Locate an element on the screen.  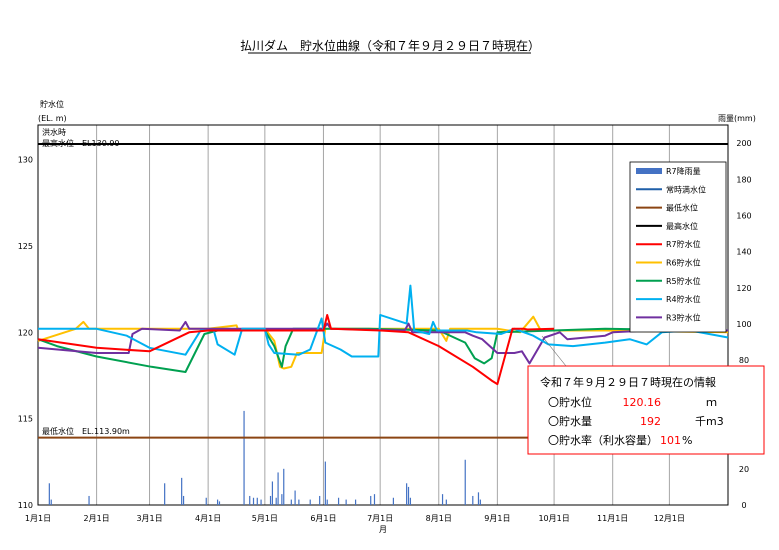
legend-label: R5貯水位 is located at coordinates (683, 281).